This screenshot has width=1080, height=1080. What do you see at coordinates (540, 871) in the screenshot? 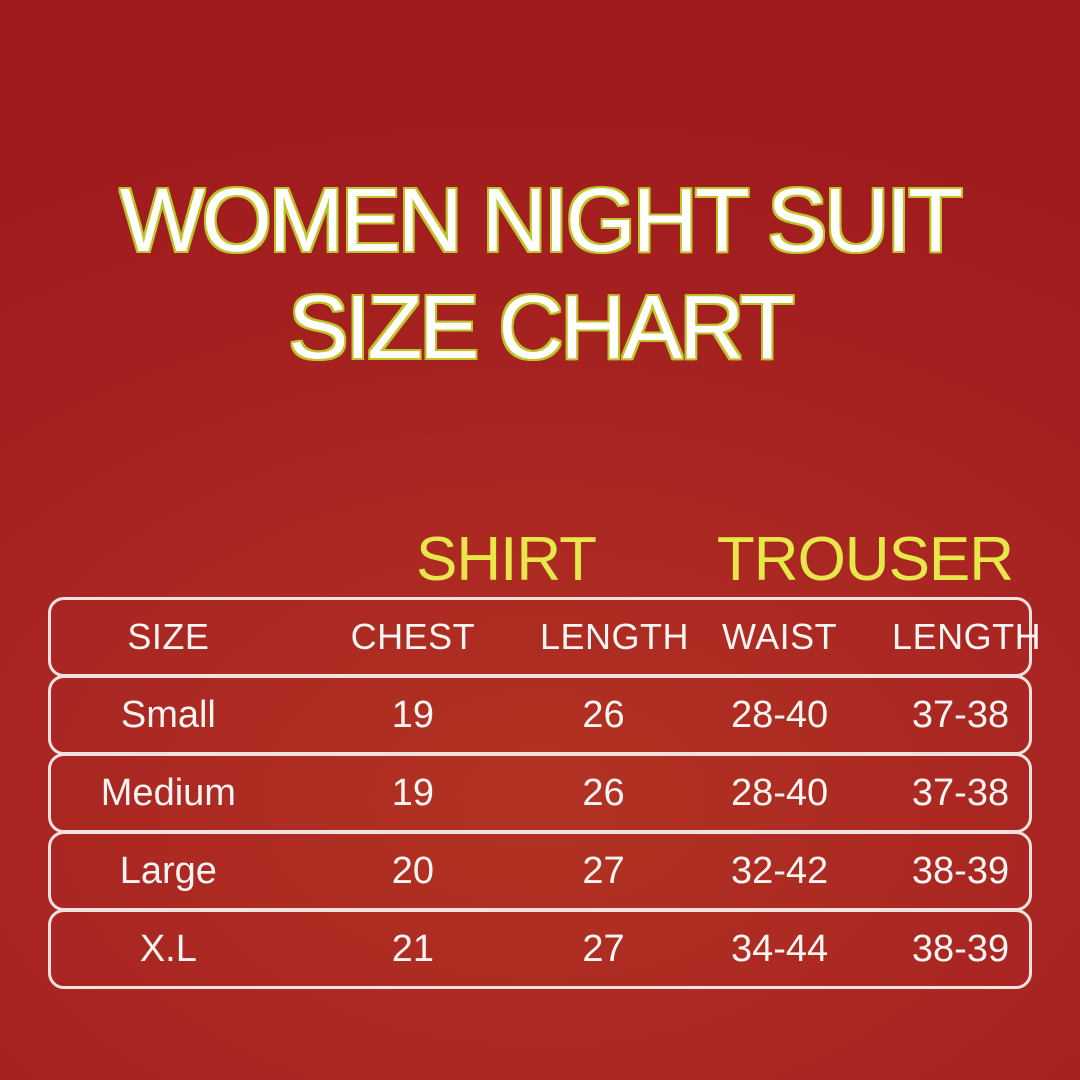
I see `table-row-large: Large 20 27 32-42 38-39` at bounding box center [540, 871].